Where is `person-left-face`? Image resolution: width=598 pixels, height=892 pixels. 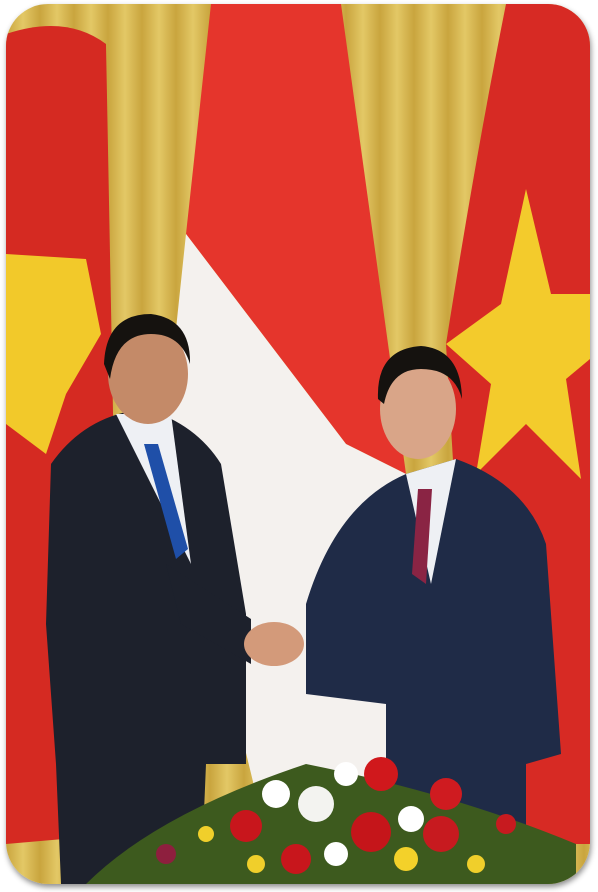
person-left-face is located at coordinates (148, 374).